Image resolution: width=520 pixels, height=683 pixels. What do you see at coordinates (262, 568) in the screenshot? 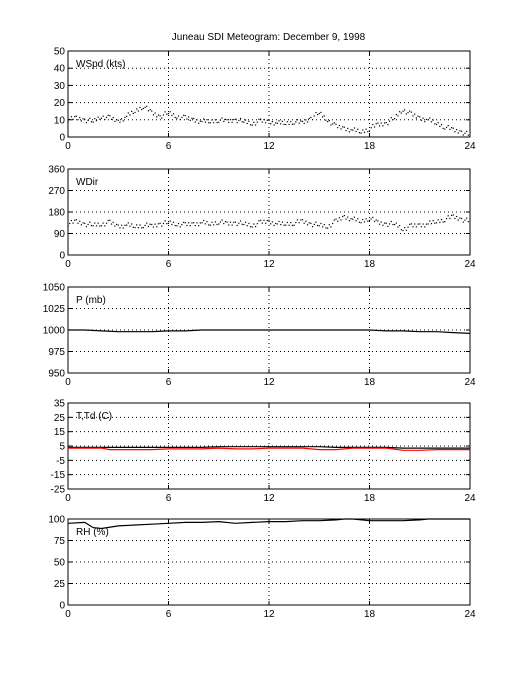
I see `relative-humidity-panel: 0 6 12 18 24 0 25 50 75 100 RH (%)` at bounding box center [262, 568].